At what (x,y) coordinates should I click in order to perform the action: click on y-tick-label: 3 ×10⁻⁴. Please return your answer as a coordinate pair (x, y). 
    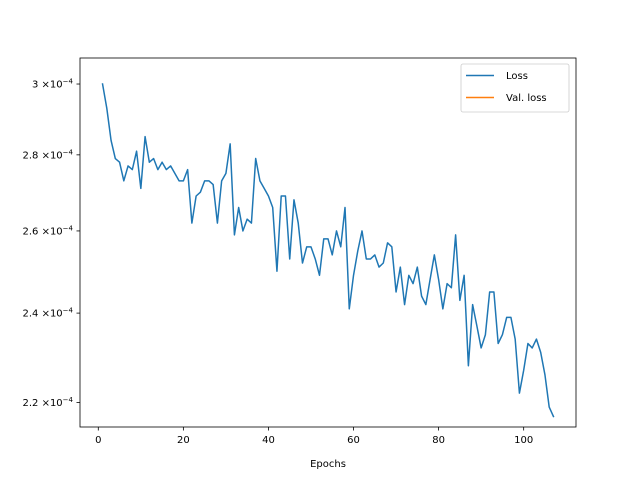
    Looking at the image, I should click on (53, 84).